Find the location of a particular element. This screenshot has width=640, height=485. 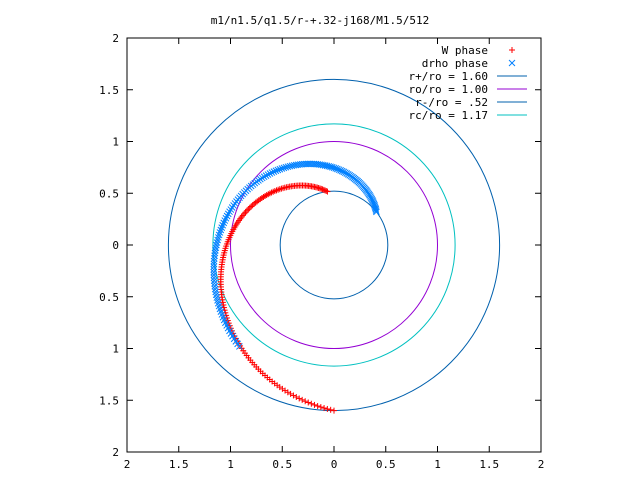

legend-label: rc/ro = 1.17 is located at coordinates (448, 115).